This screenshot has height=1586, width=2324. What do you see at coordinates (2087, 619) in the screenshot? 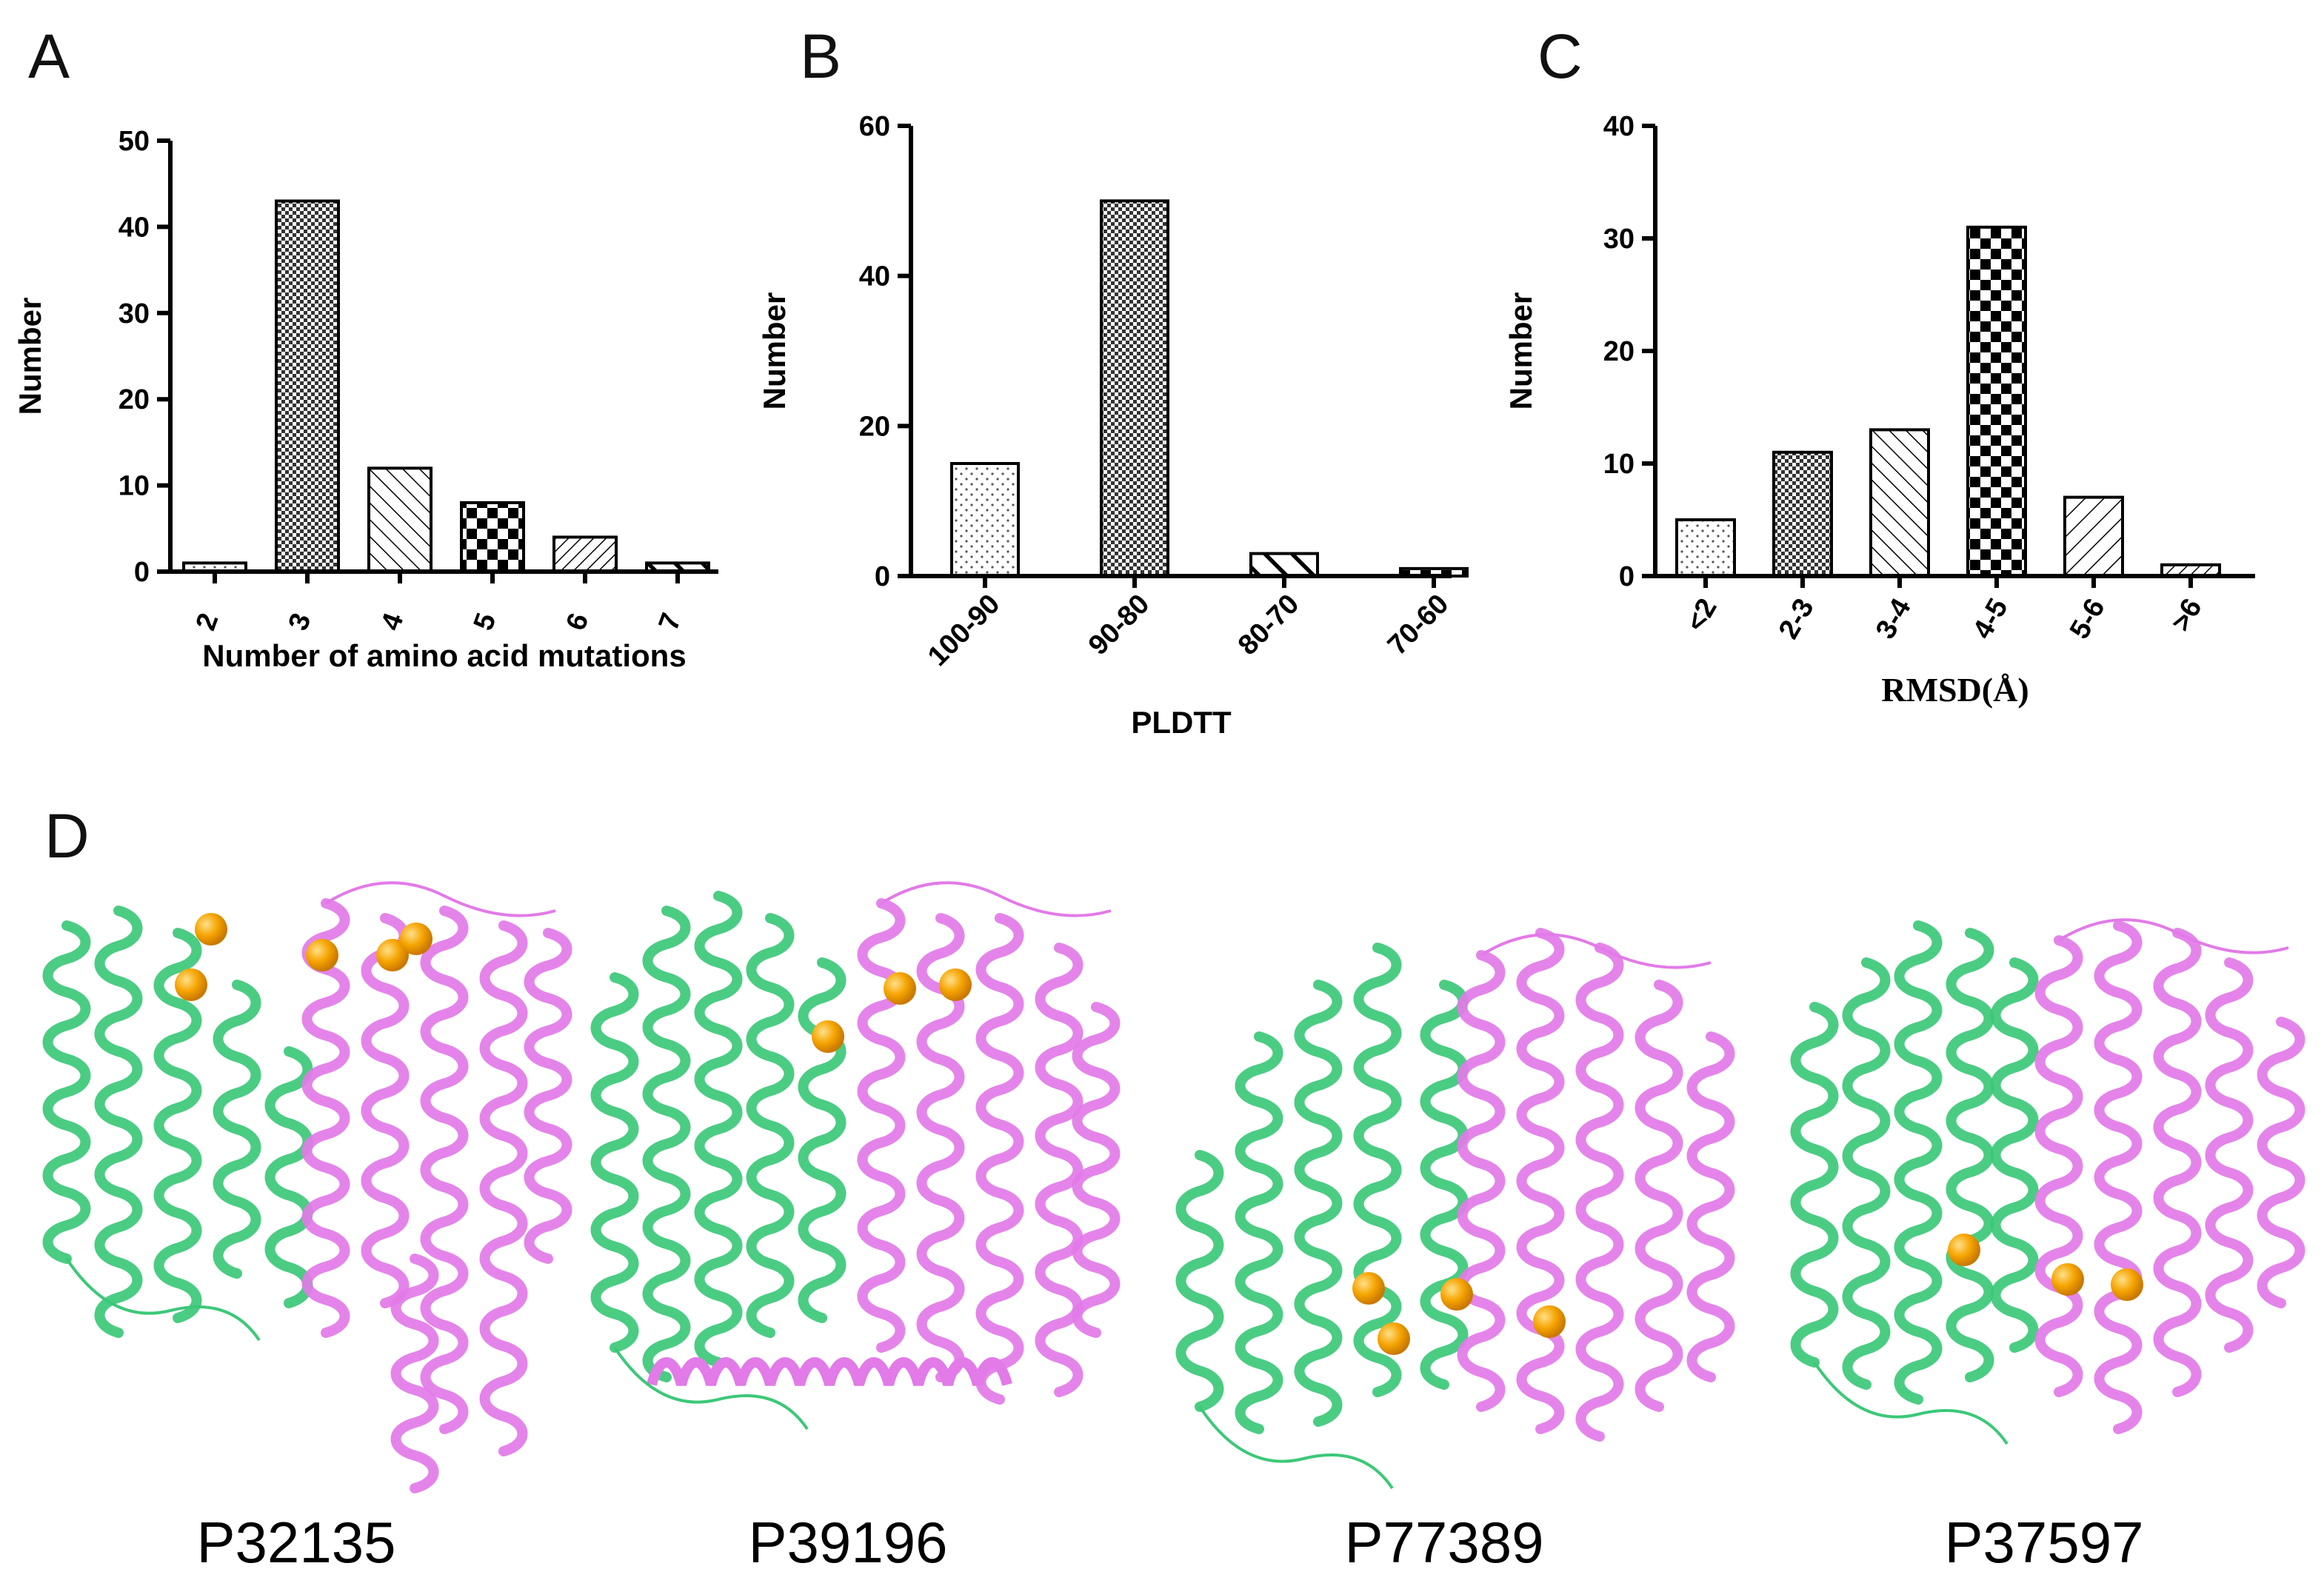
I see `x-tick-label: 5-6` at bounding box center [2087, 619].